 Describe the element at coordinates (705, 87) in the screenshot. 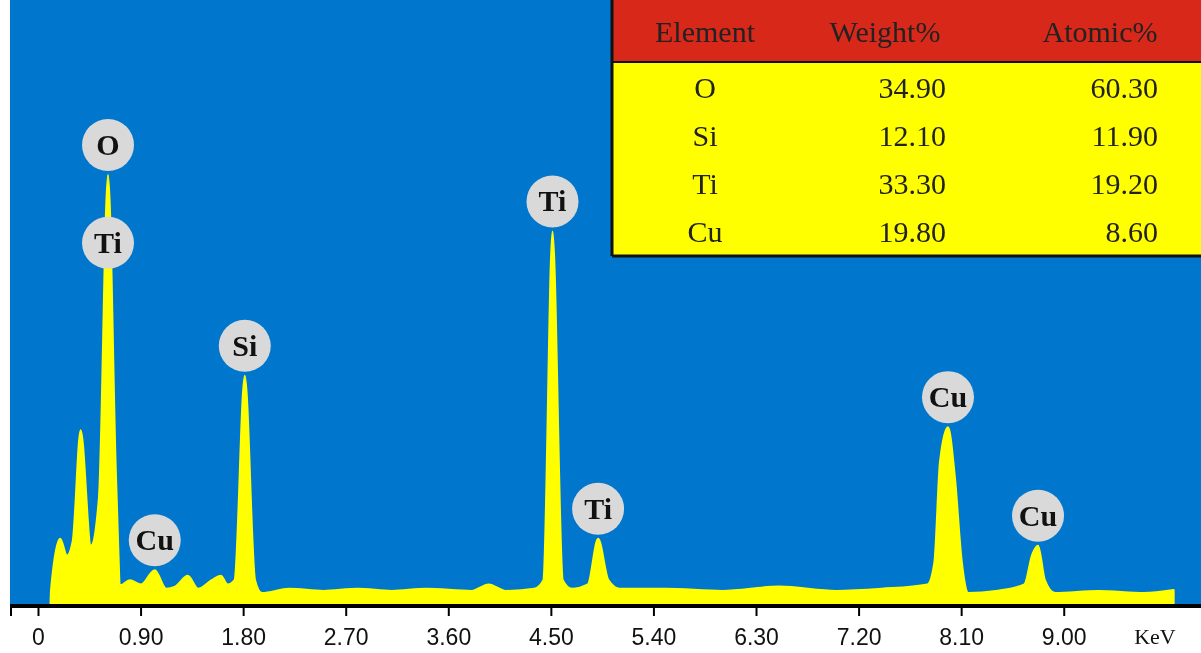

I see `category-label: O` at that location.